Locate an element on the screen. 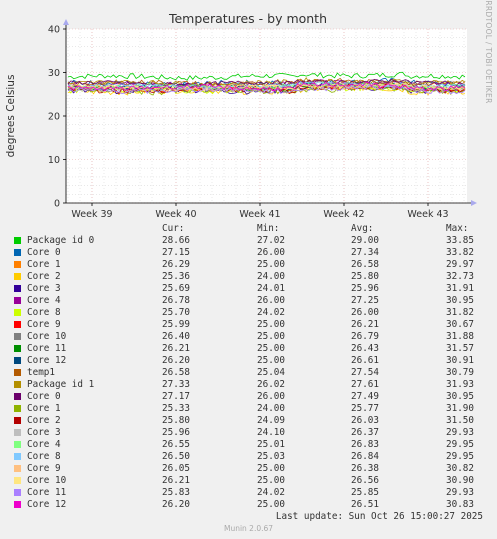  legend-min-value: 24.01 is located at coordinates (271, 288).